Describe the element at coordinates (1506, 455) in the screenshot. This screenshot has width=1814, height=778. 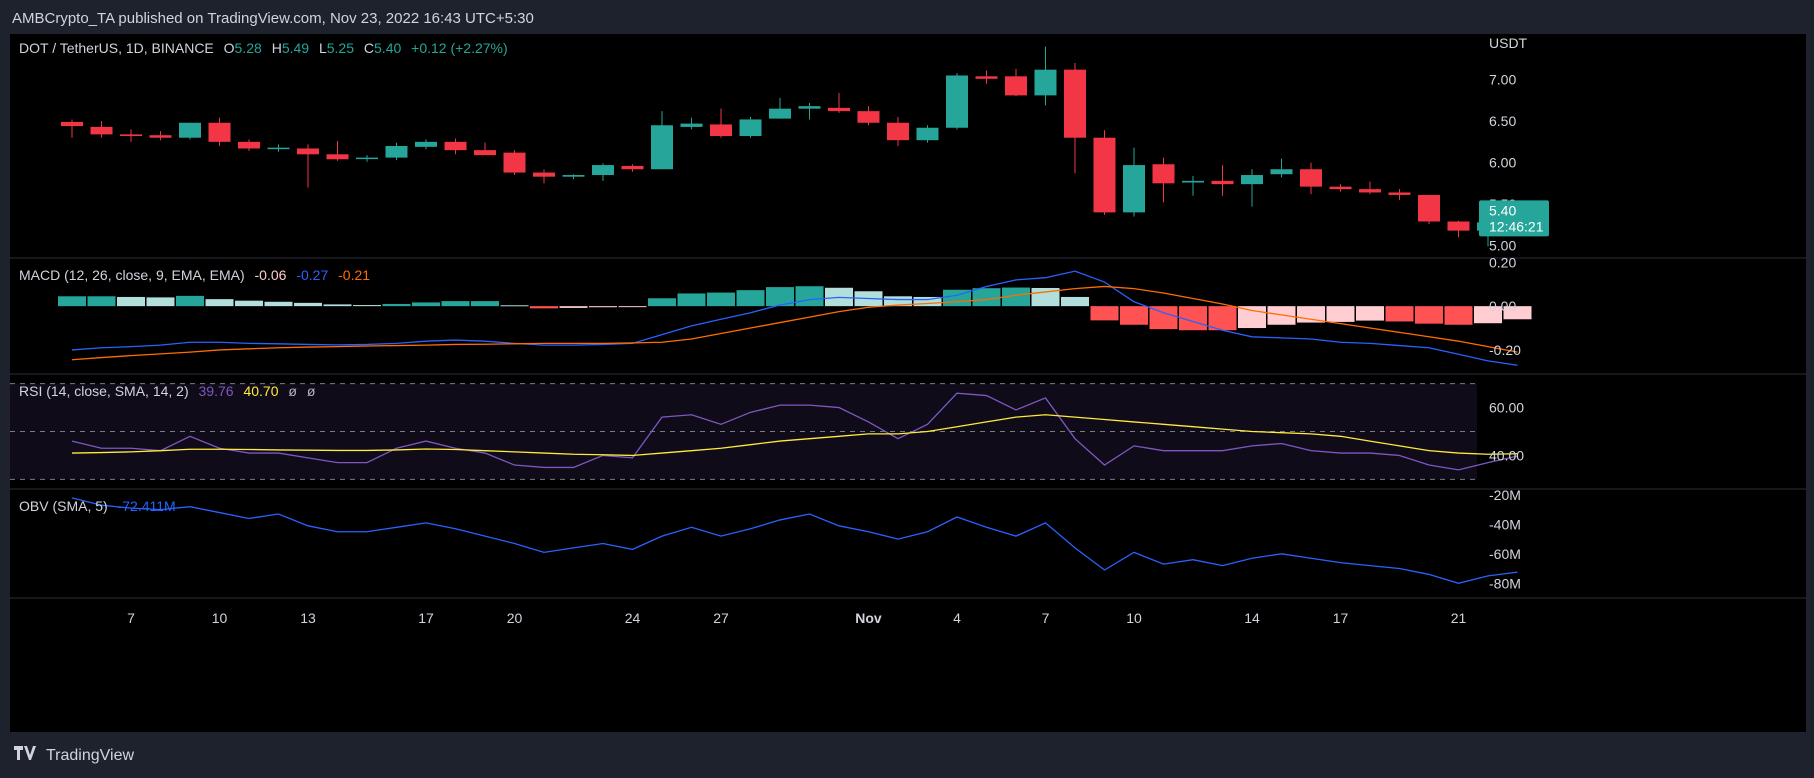
I see `rsi-tick-label: 40.00` at that location.